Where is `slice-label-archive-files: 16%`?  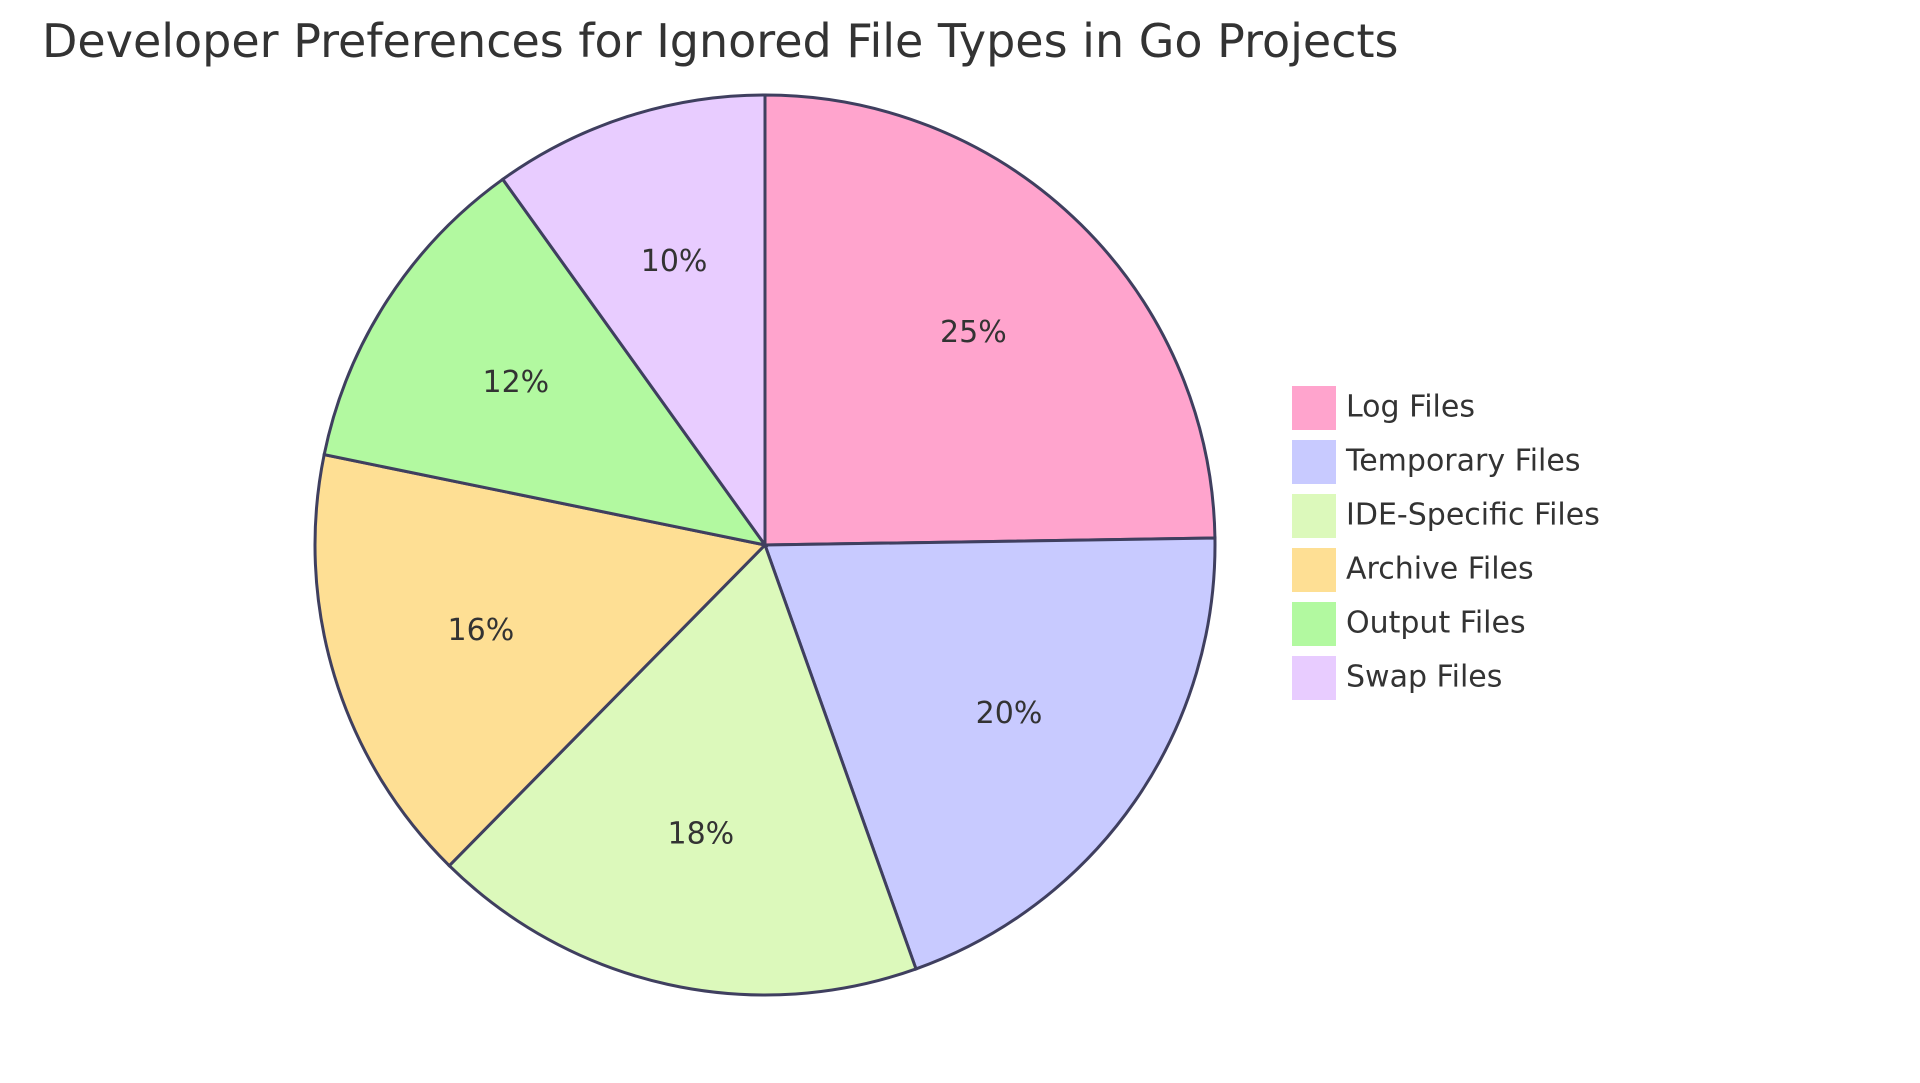
slice-label-archive-files: 16% is located at coordinates (481, 630).